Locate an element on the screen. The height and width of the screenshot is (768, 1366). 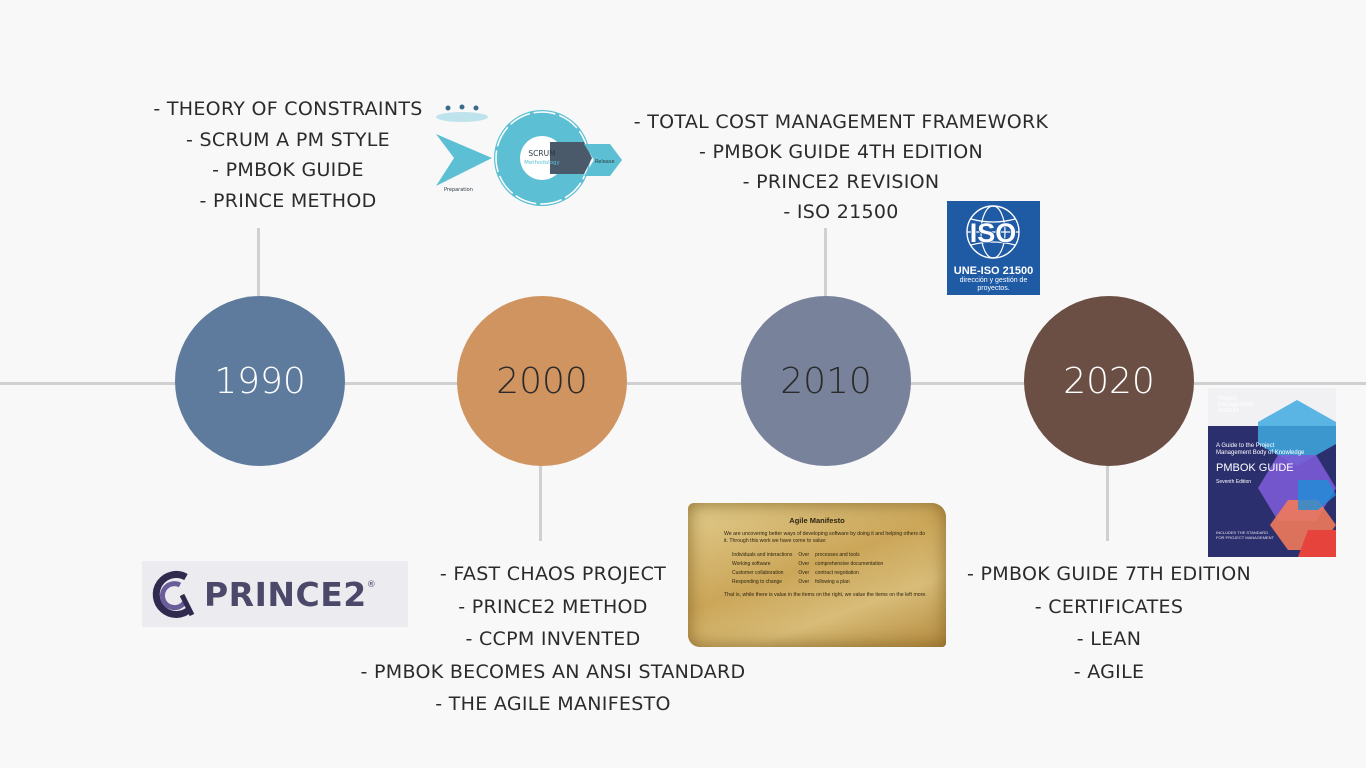
iso-line-1: UNE-ISO 21500 is located at coordinates (993, 271).